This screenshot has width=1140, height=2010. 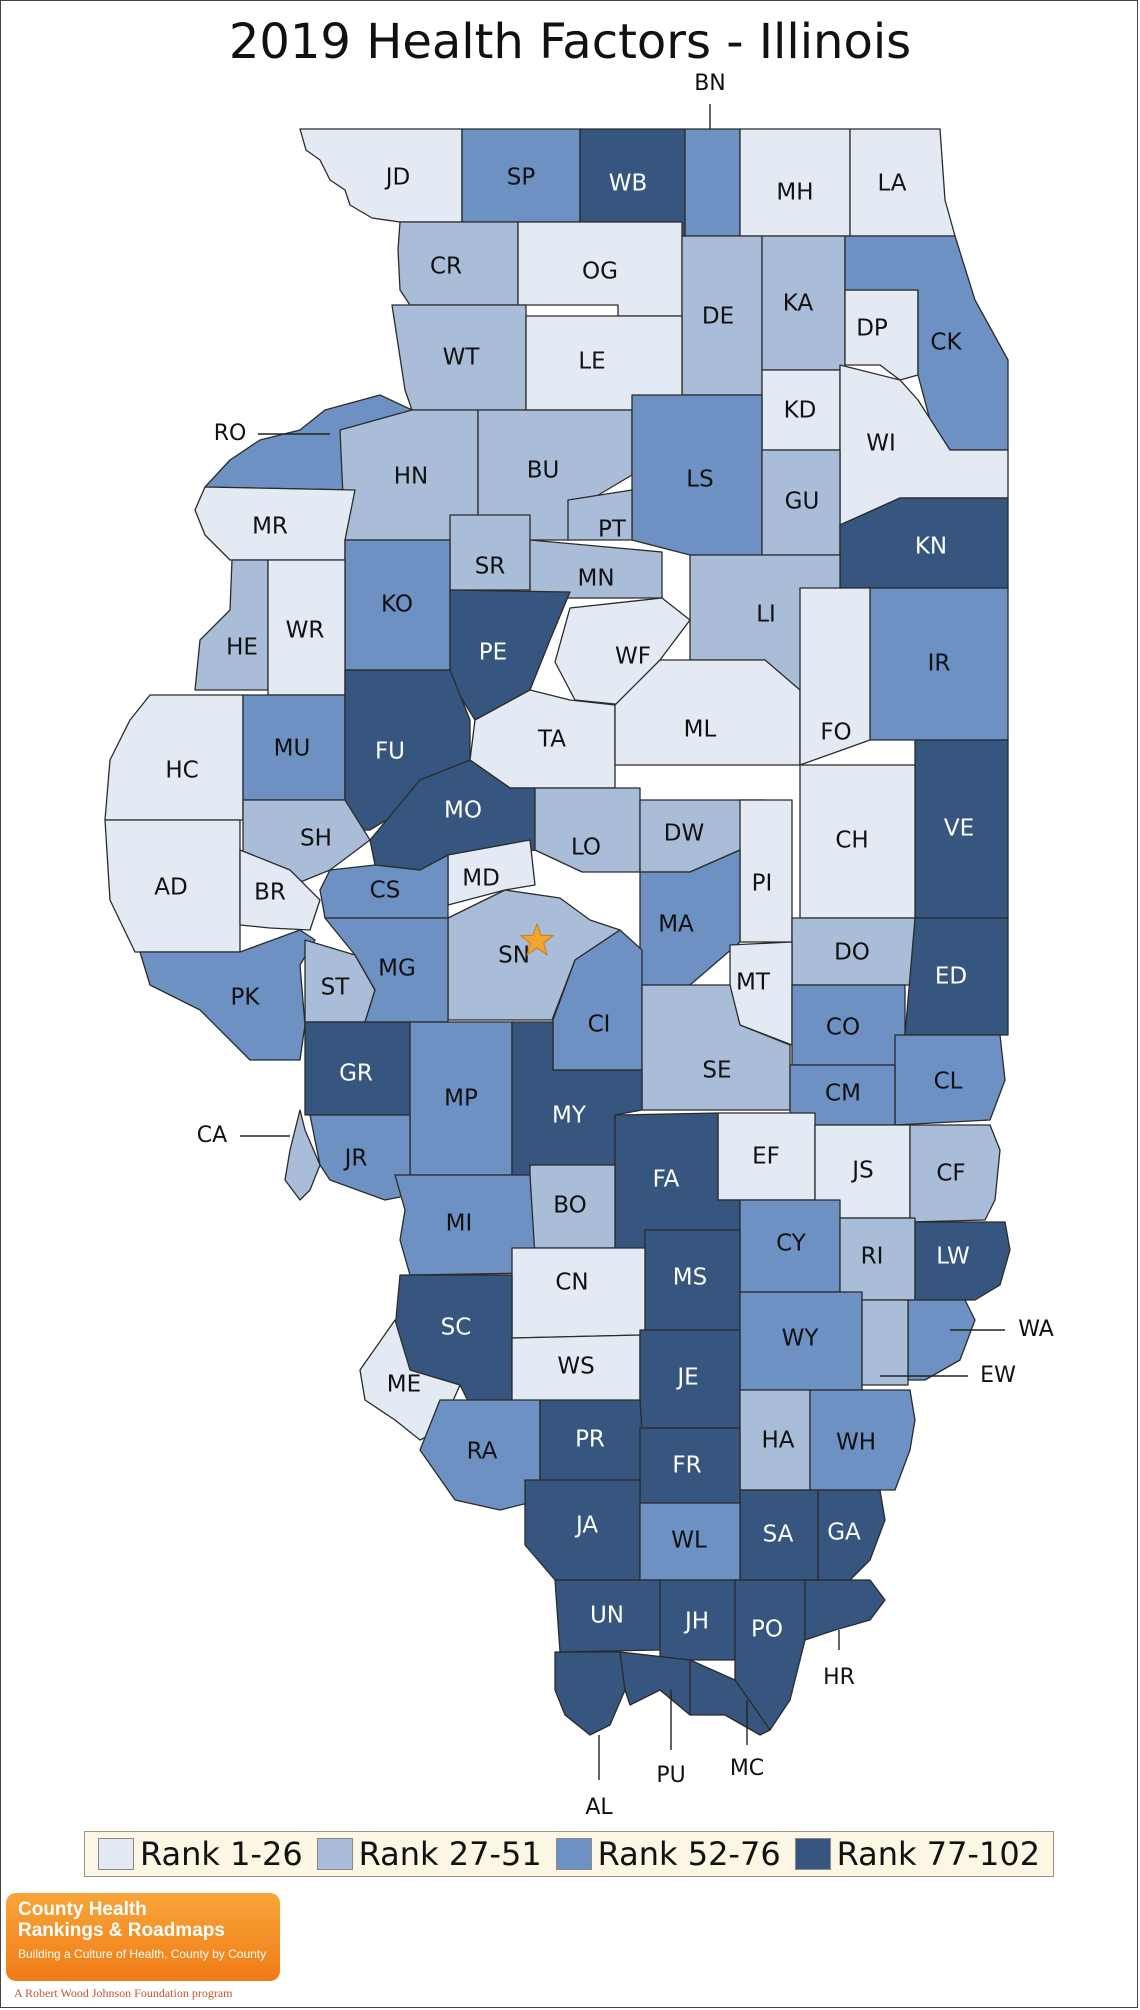 What do you see at coordinates (599, 1807) in the screenshot?
I see `county-label-al: AL` at bounding box center [599, 1807].